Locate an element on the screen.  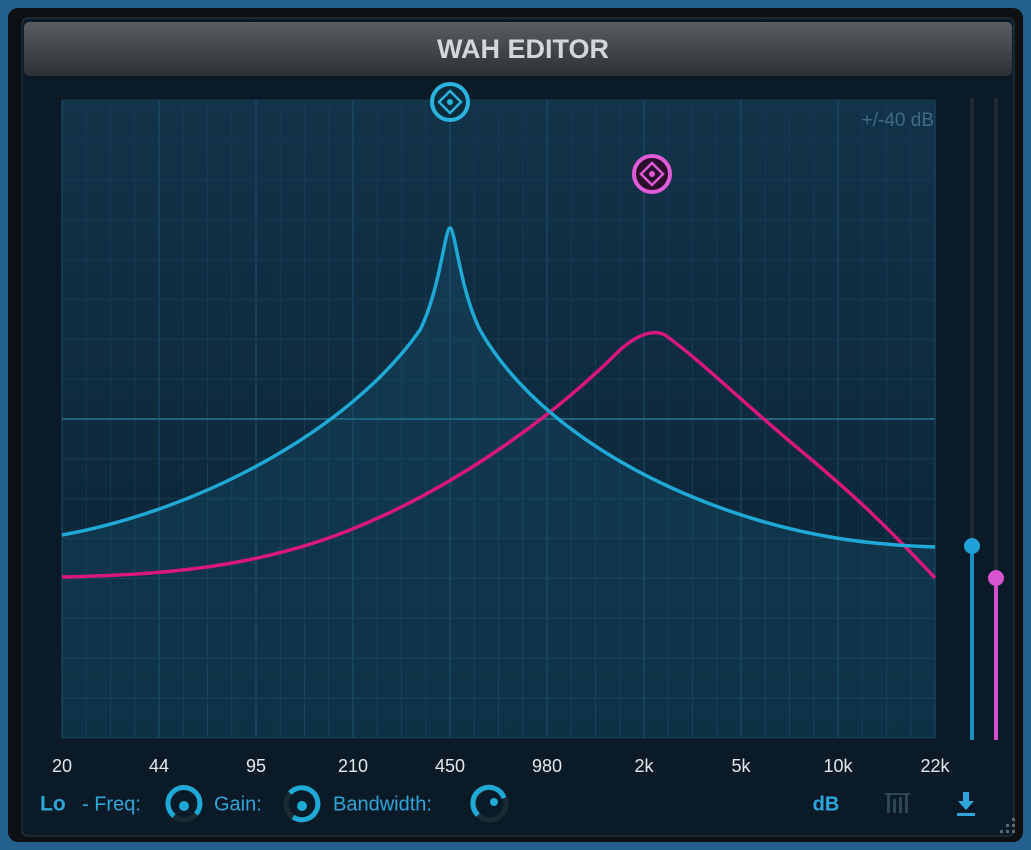
gain-label: Gain: is located at coordinates (238, 804).